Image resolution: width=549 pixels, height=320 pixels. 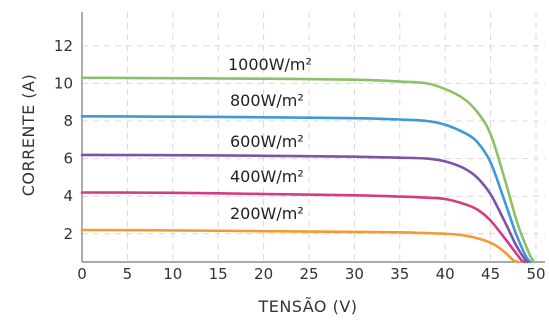 What do you see at coordinates (128, 274) in the screenshot?
I see `x-tick-label: 5` at bounding box center [128, 274].